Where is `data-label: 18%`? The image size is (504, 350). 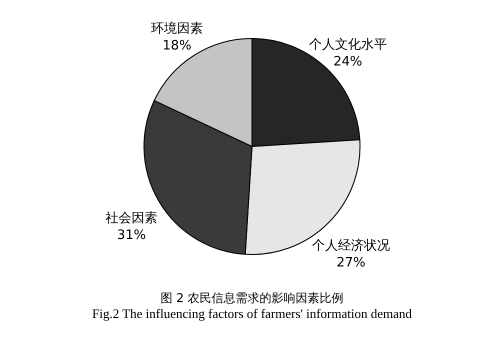
data-label: 18% is located at coordinates (177, 46).